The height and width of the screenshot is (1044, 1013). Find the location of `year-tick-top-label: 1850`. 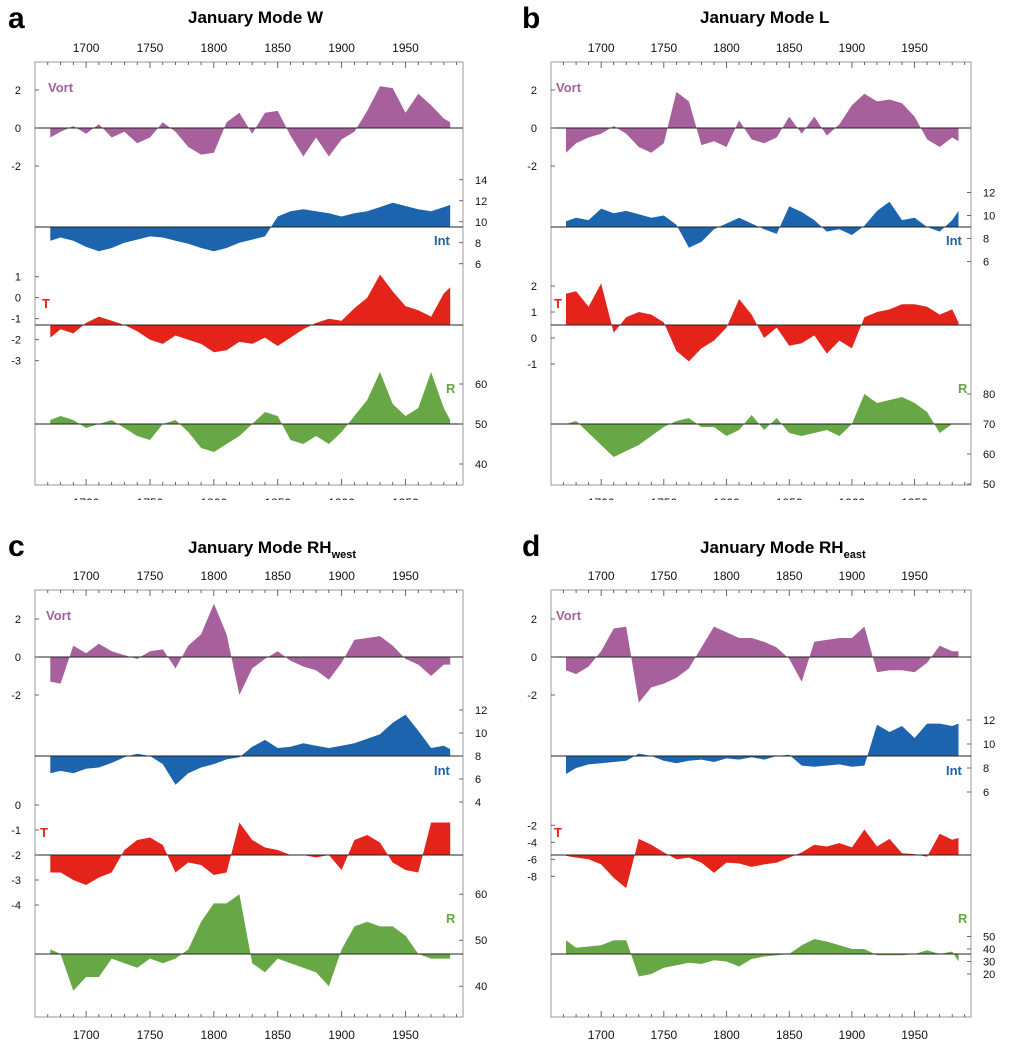

year-tick-top-label: 1850 is located at coordinates (789, 48).